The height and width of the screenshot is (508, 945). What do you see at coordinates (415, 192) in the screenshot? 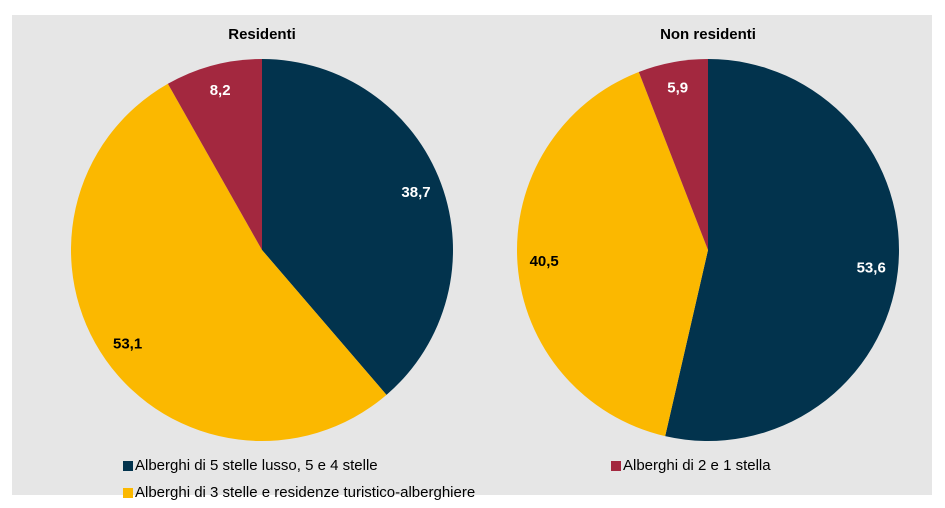
I see `data-label: 38,7` at bounding box center [415, 192].